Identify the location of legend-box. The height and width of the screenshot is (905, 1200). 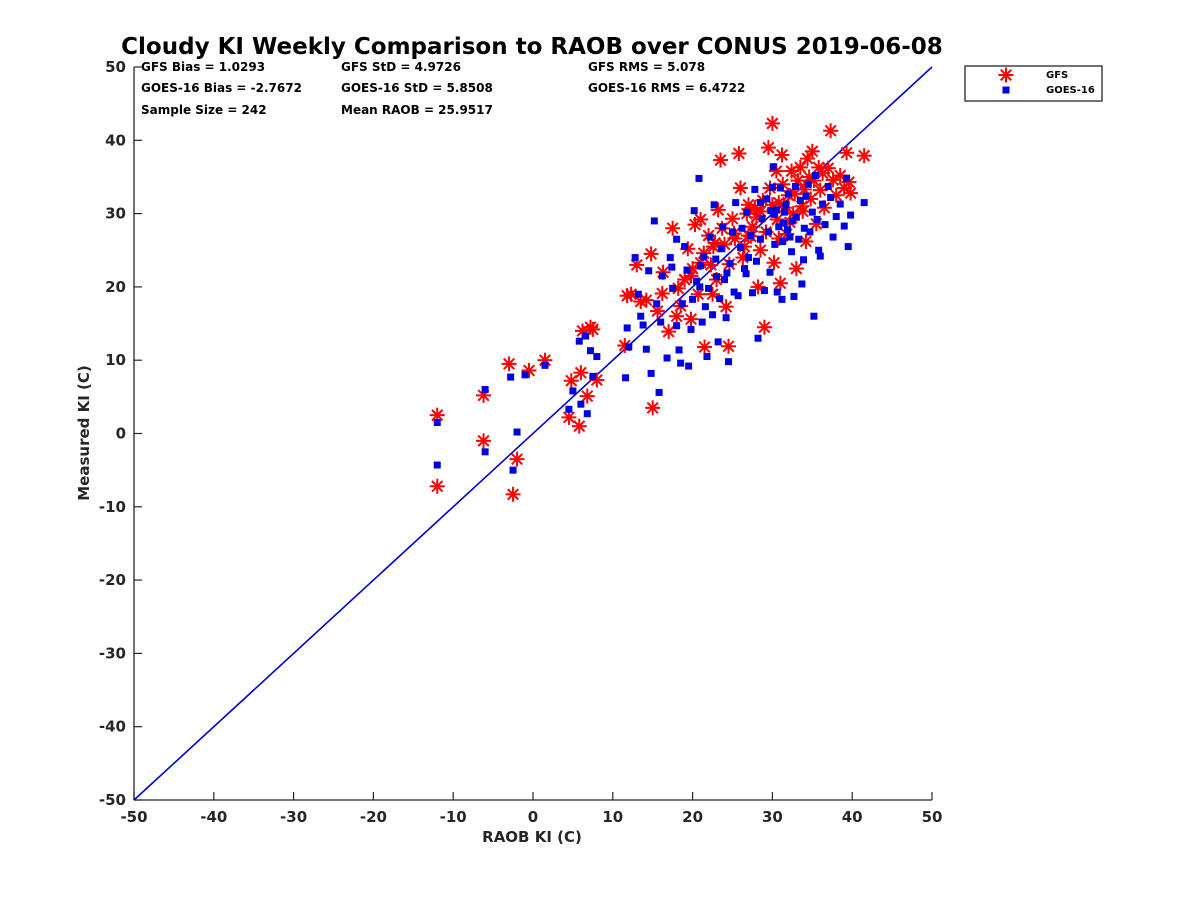
(1033, 83).